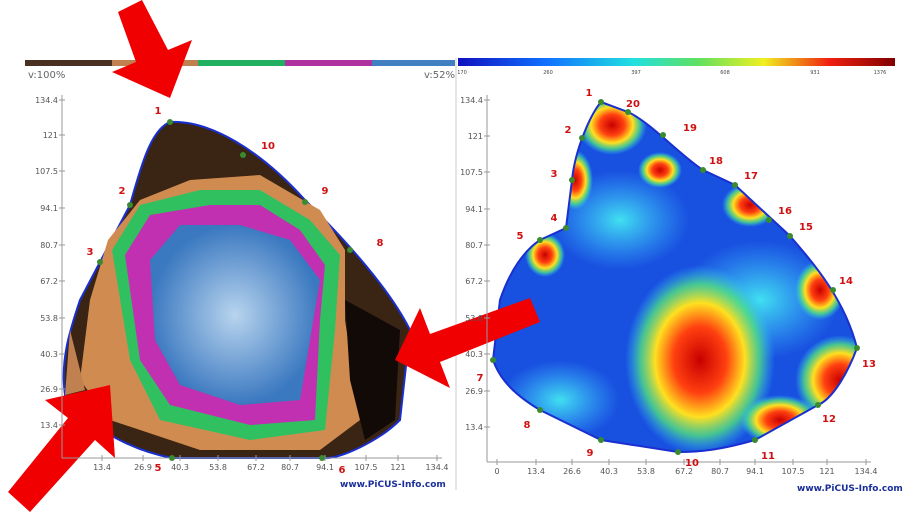 The height and width of the screenshot is (514, 915). What do you see at coordinates (50, 135) in the screenshot?
I see `y-tick-label: 121` at bounding box center [50, 135].